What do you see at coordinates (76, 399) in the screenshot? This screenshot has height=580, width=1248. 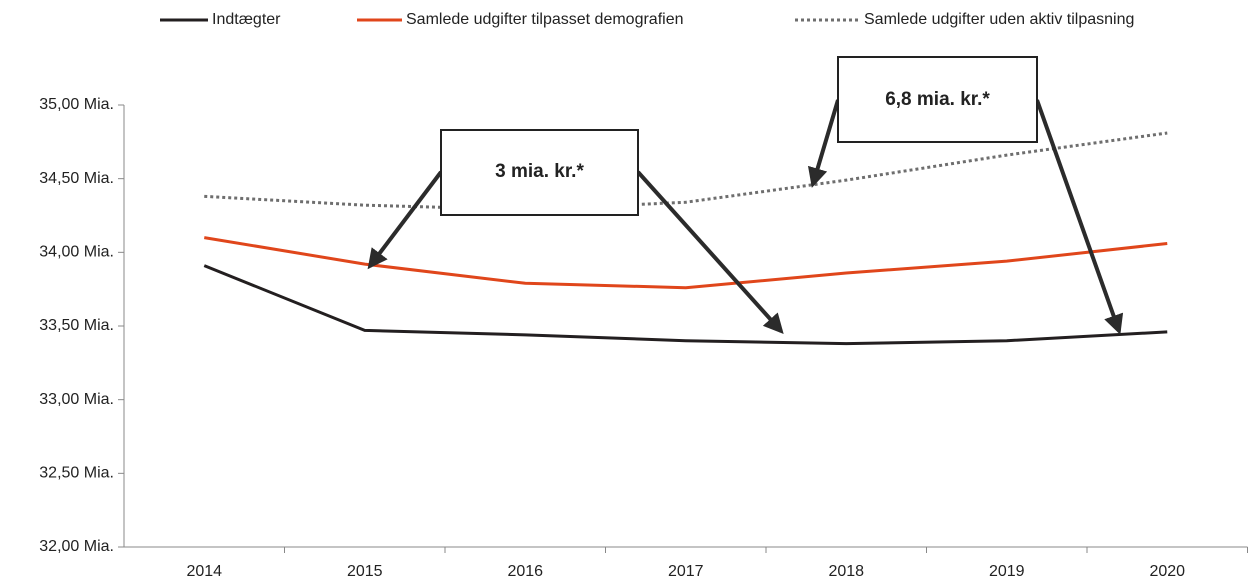 I see `y-tick-label: 33,00 Mia.` at bounding box center [76, 399].